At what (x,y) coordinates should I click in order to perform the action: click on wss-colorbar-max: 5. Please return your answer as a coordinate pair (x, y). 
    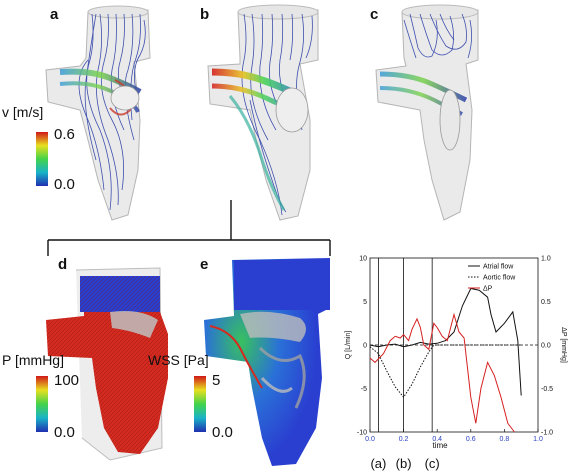
    Looking at the image, I should click on (216, 380).